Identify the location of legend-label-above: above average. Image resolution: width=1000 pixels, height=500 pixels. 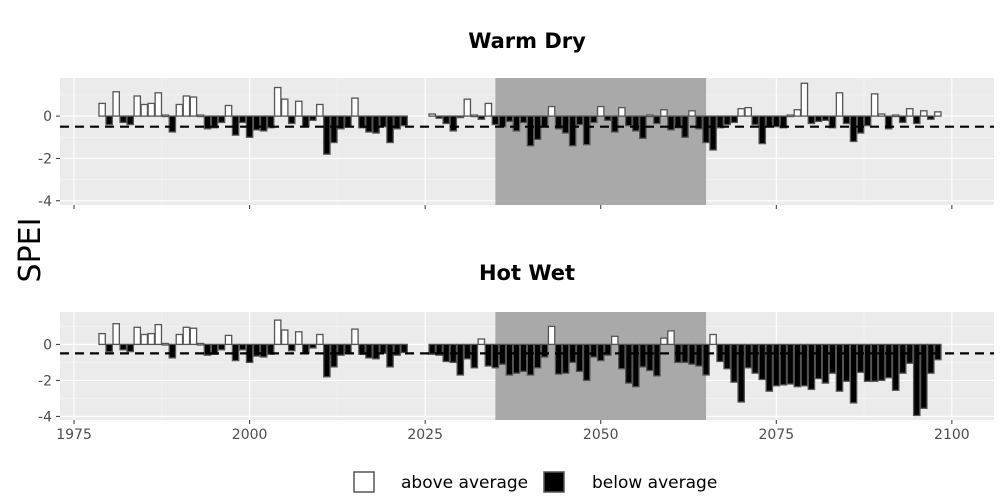
(464, 483).